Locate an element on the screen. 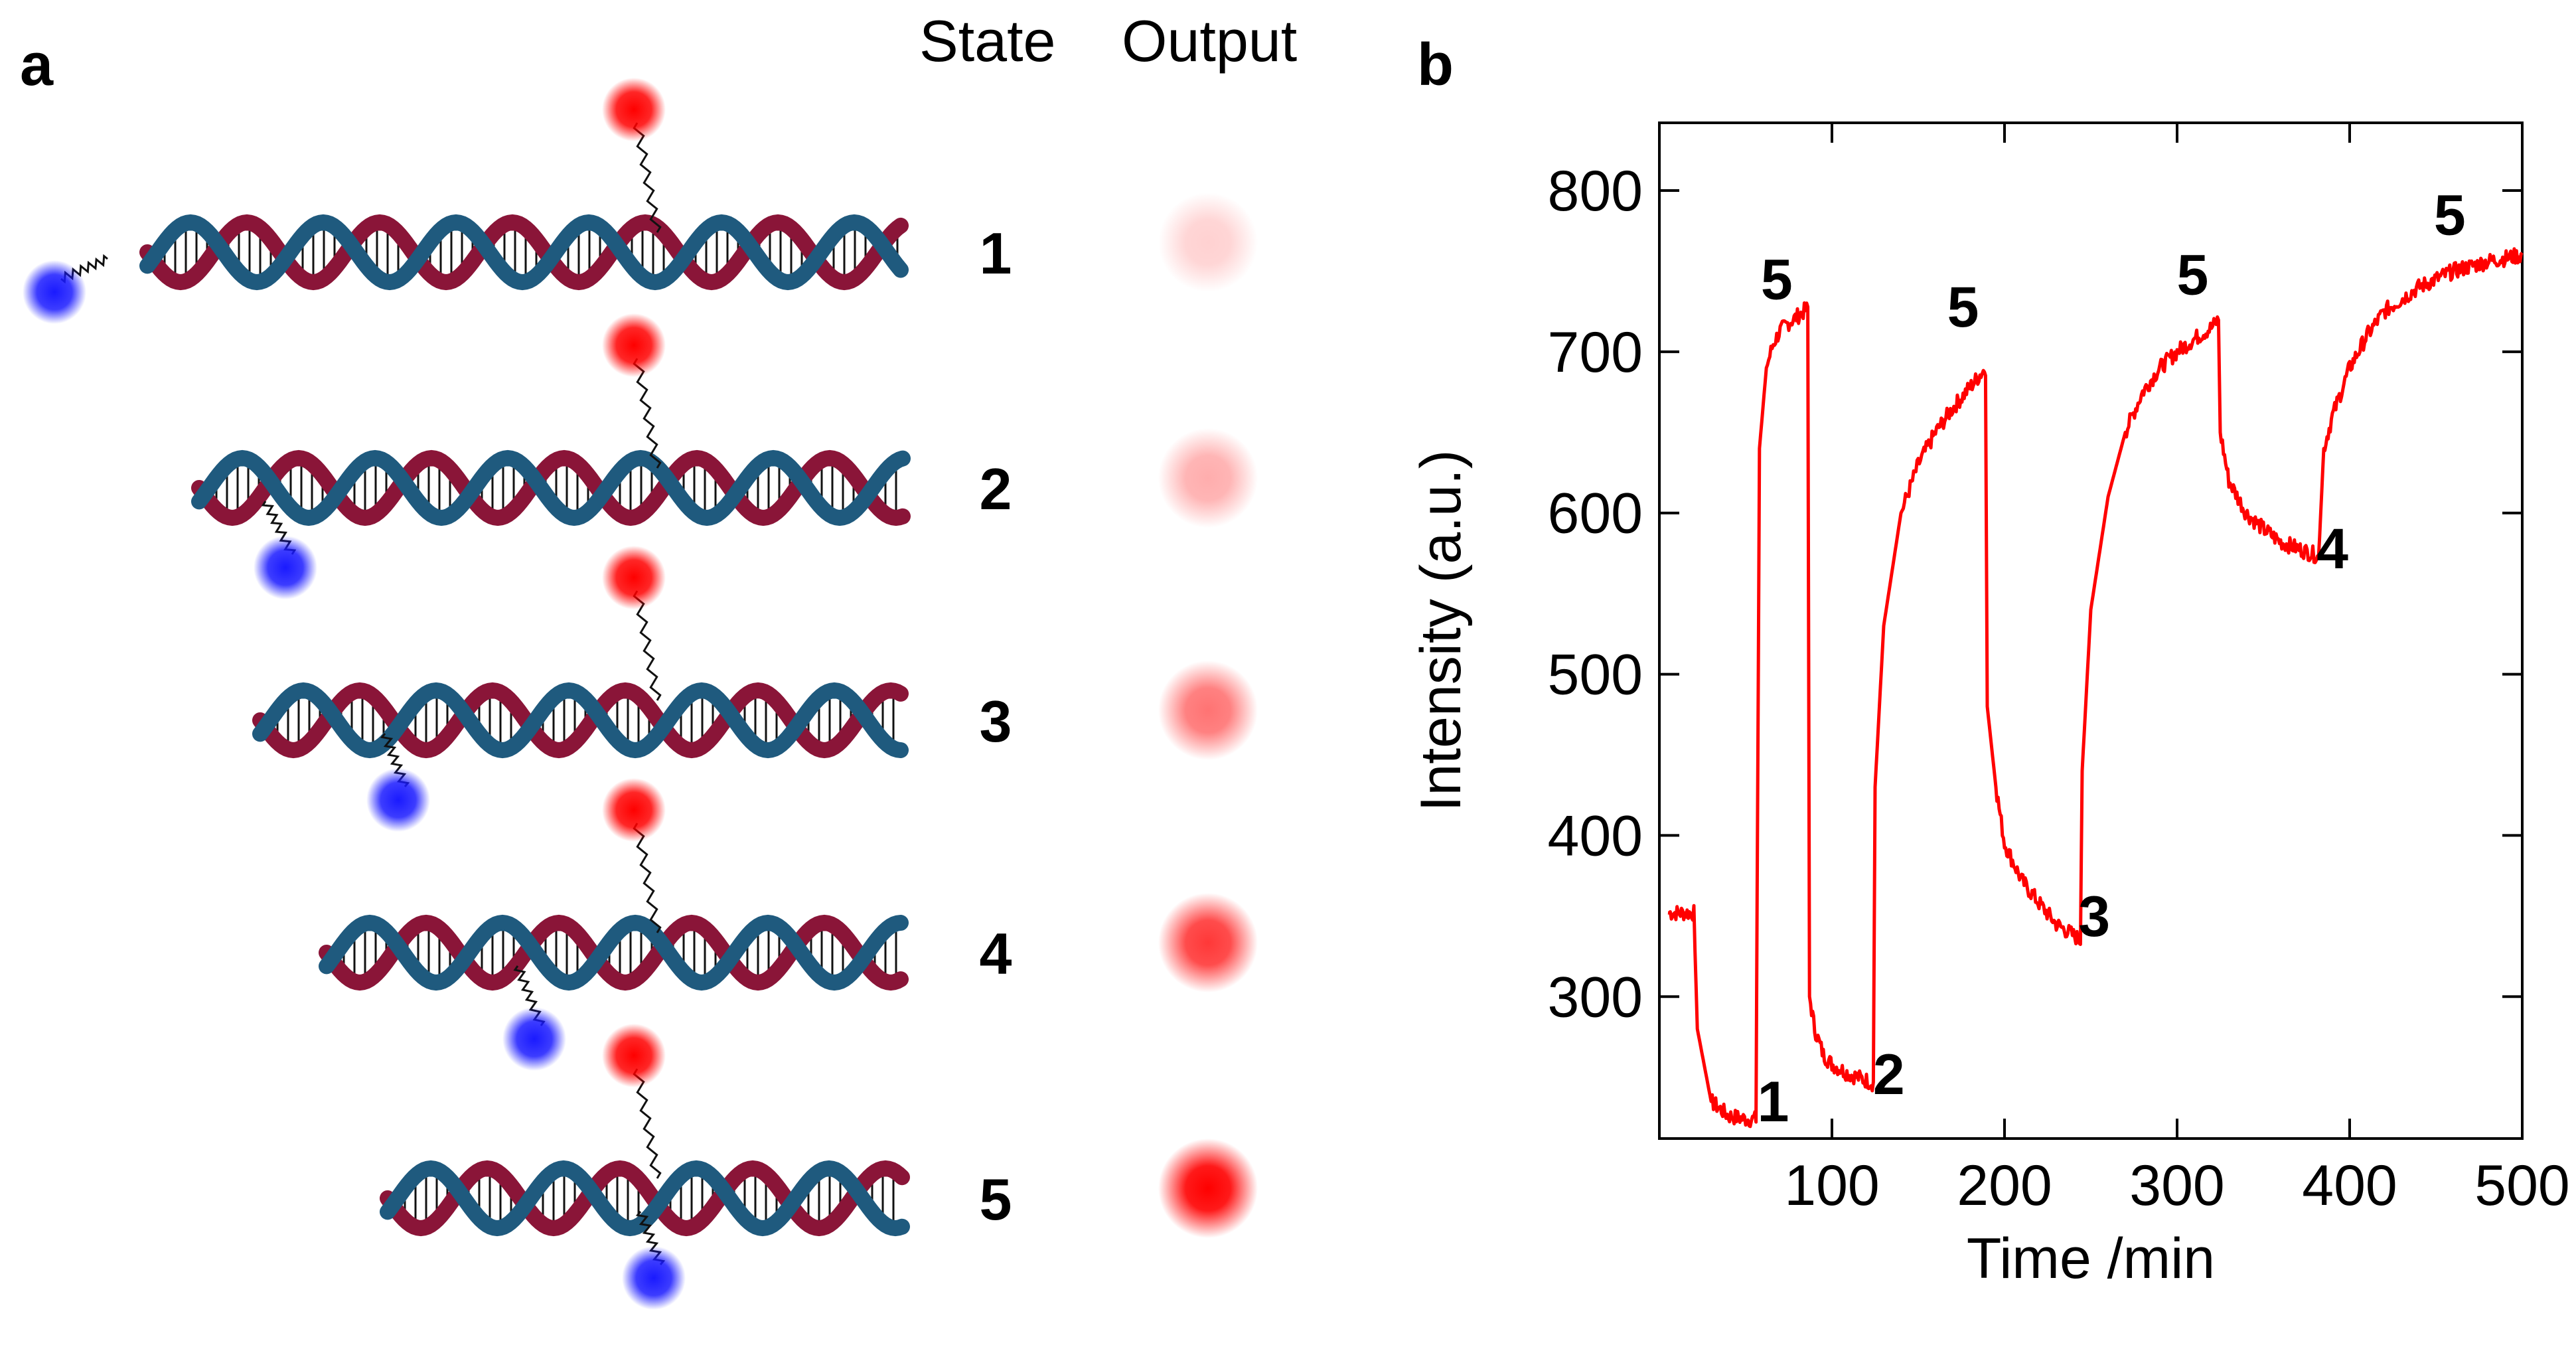 This screenshot has height=1345, width=2576. y-tick-label: 300 is located at coordinates (1596, 997).